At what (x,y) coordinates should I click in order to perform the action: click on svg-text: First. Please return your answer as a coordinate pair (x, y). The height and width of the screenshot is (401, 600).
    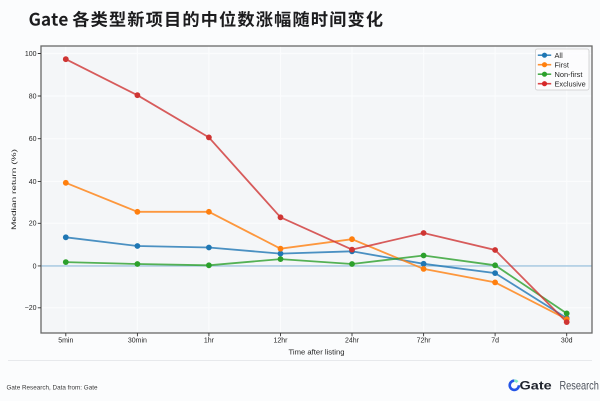
    Looking at the image, I should click on (562, 64).